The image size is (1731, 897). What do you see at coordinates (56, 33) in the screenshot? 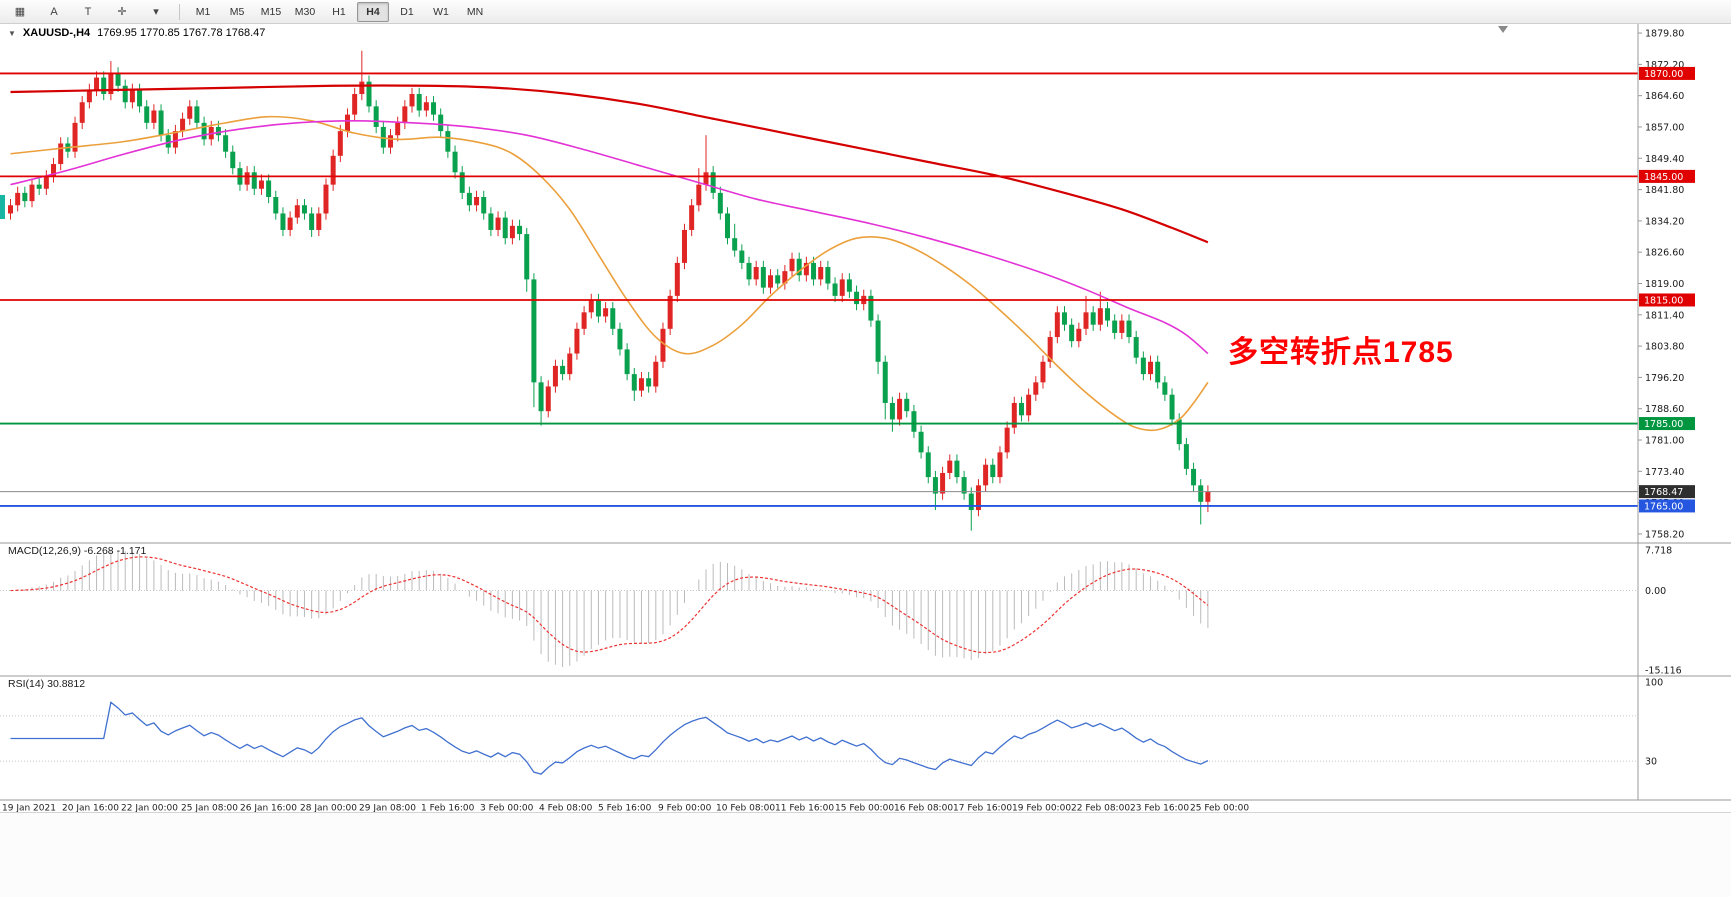
I see `symbol-name: XAUUSD-,H4` at bounding box center [56, 33].